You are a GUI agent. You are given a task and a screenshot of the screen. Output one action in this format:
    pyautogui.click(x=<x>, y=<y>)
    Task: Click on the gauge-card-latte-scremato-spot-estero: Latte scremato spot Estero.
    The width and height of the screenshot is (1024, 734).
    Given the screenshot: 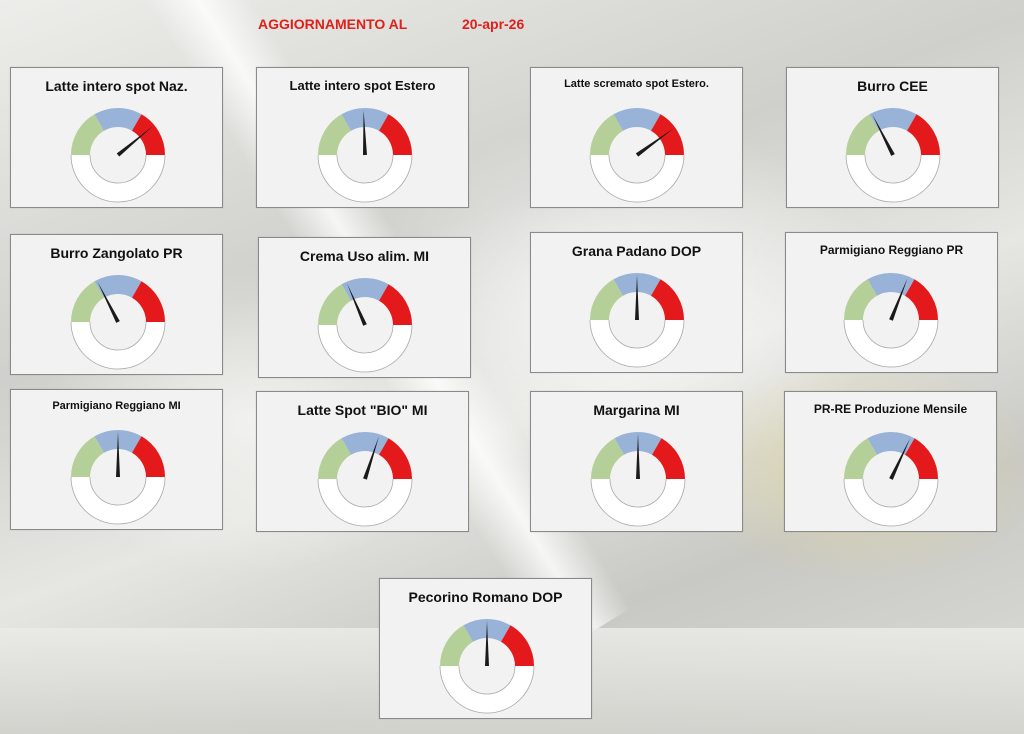 What is the action you would take?
    pyautogui.click(x=636, y=137)
    